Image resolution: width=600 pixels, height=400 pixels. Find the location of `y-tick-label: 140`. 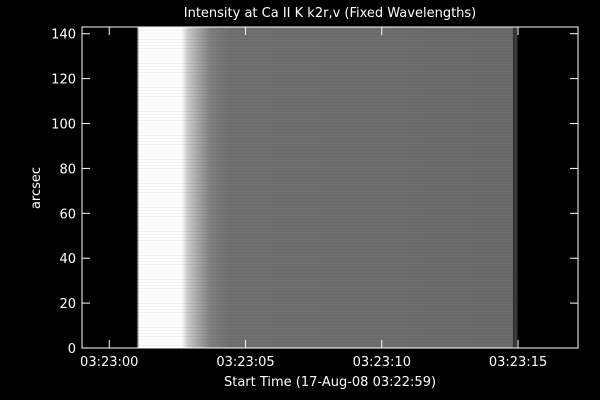

y-tick-label: 140 is located at coordinates (63, 35).